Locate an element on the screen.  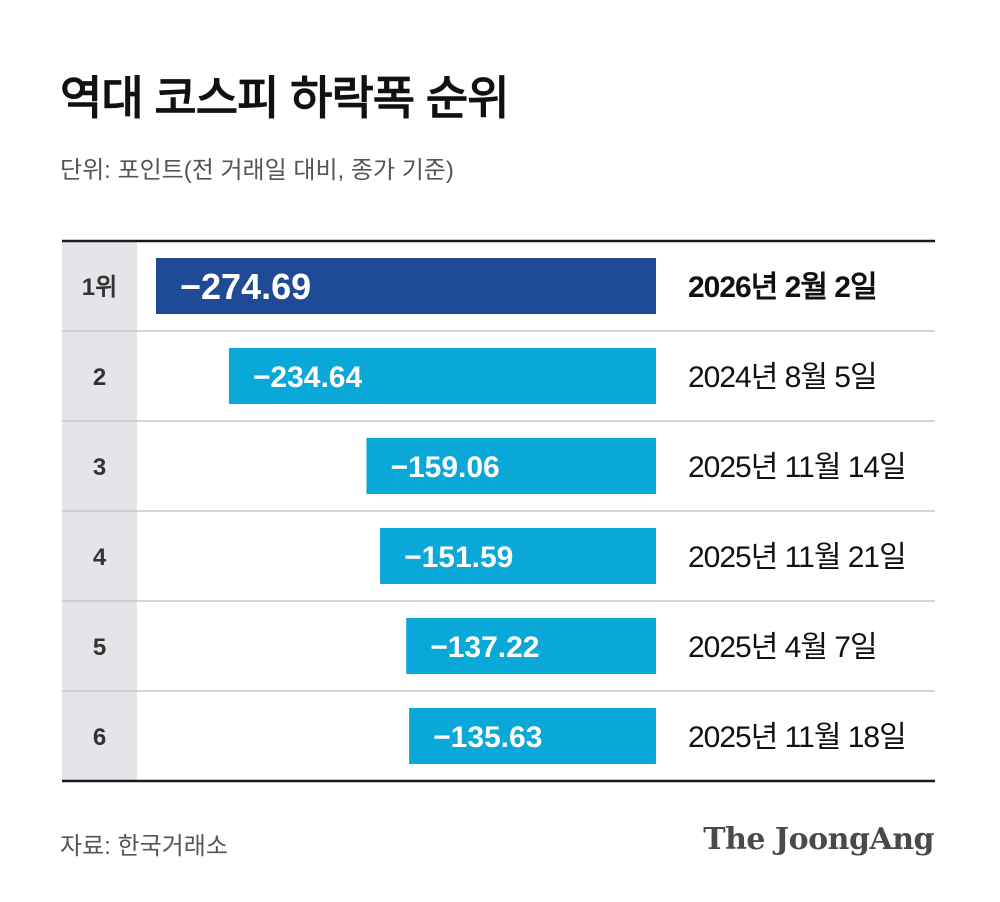
value-label: −159.06 is located at coordinates (444, 467).